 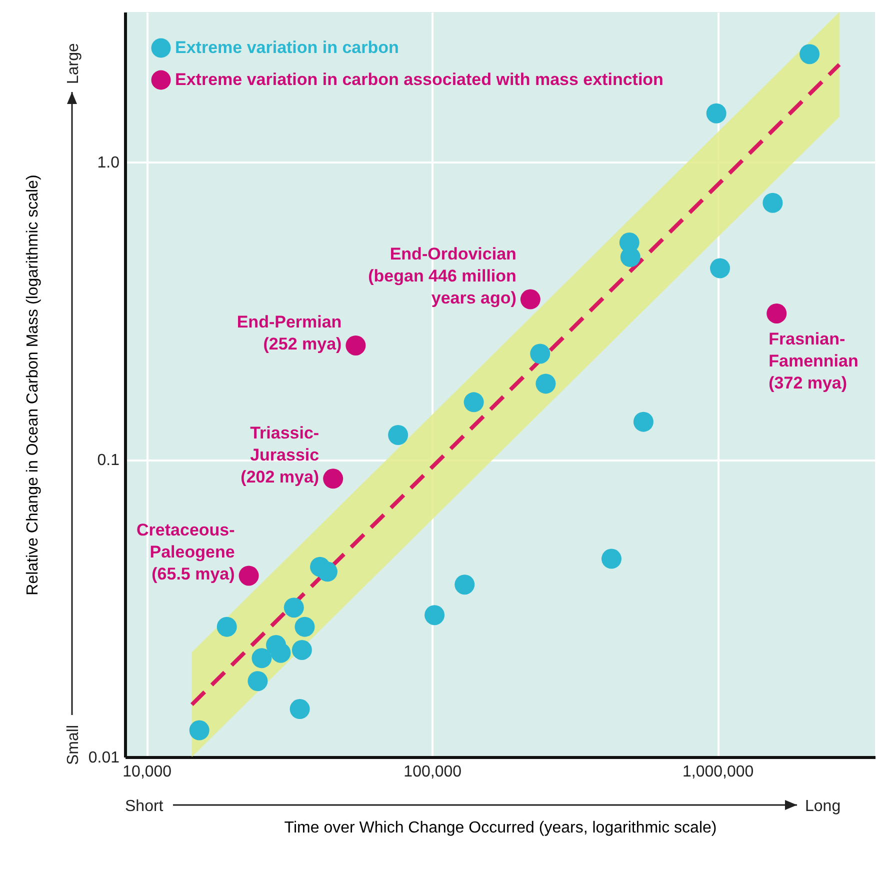 What do you see at coordinates (73, 744) in the screenshot?
I see `text: Small` at bounding box center [73, 744].